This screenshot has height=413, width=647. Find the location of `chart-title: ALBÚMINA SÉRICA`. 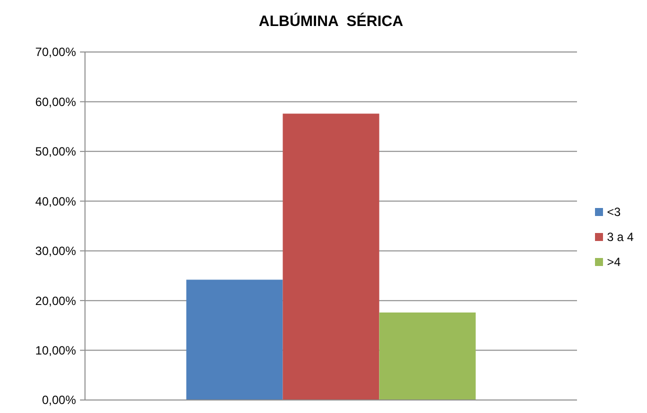

chart-title: ALBÚMINA SÉRICA is located at coordinates (331, 21).